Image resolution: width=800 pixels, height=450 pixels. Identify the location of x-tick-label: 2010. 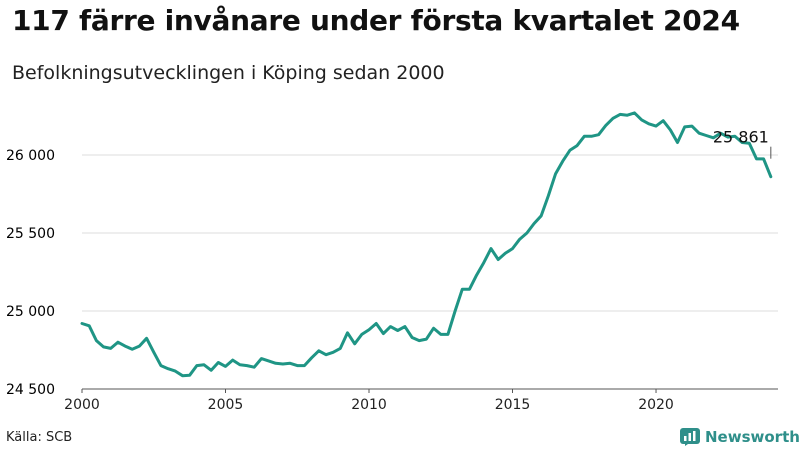
(369, 405).